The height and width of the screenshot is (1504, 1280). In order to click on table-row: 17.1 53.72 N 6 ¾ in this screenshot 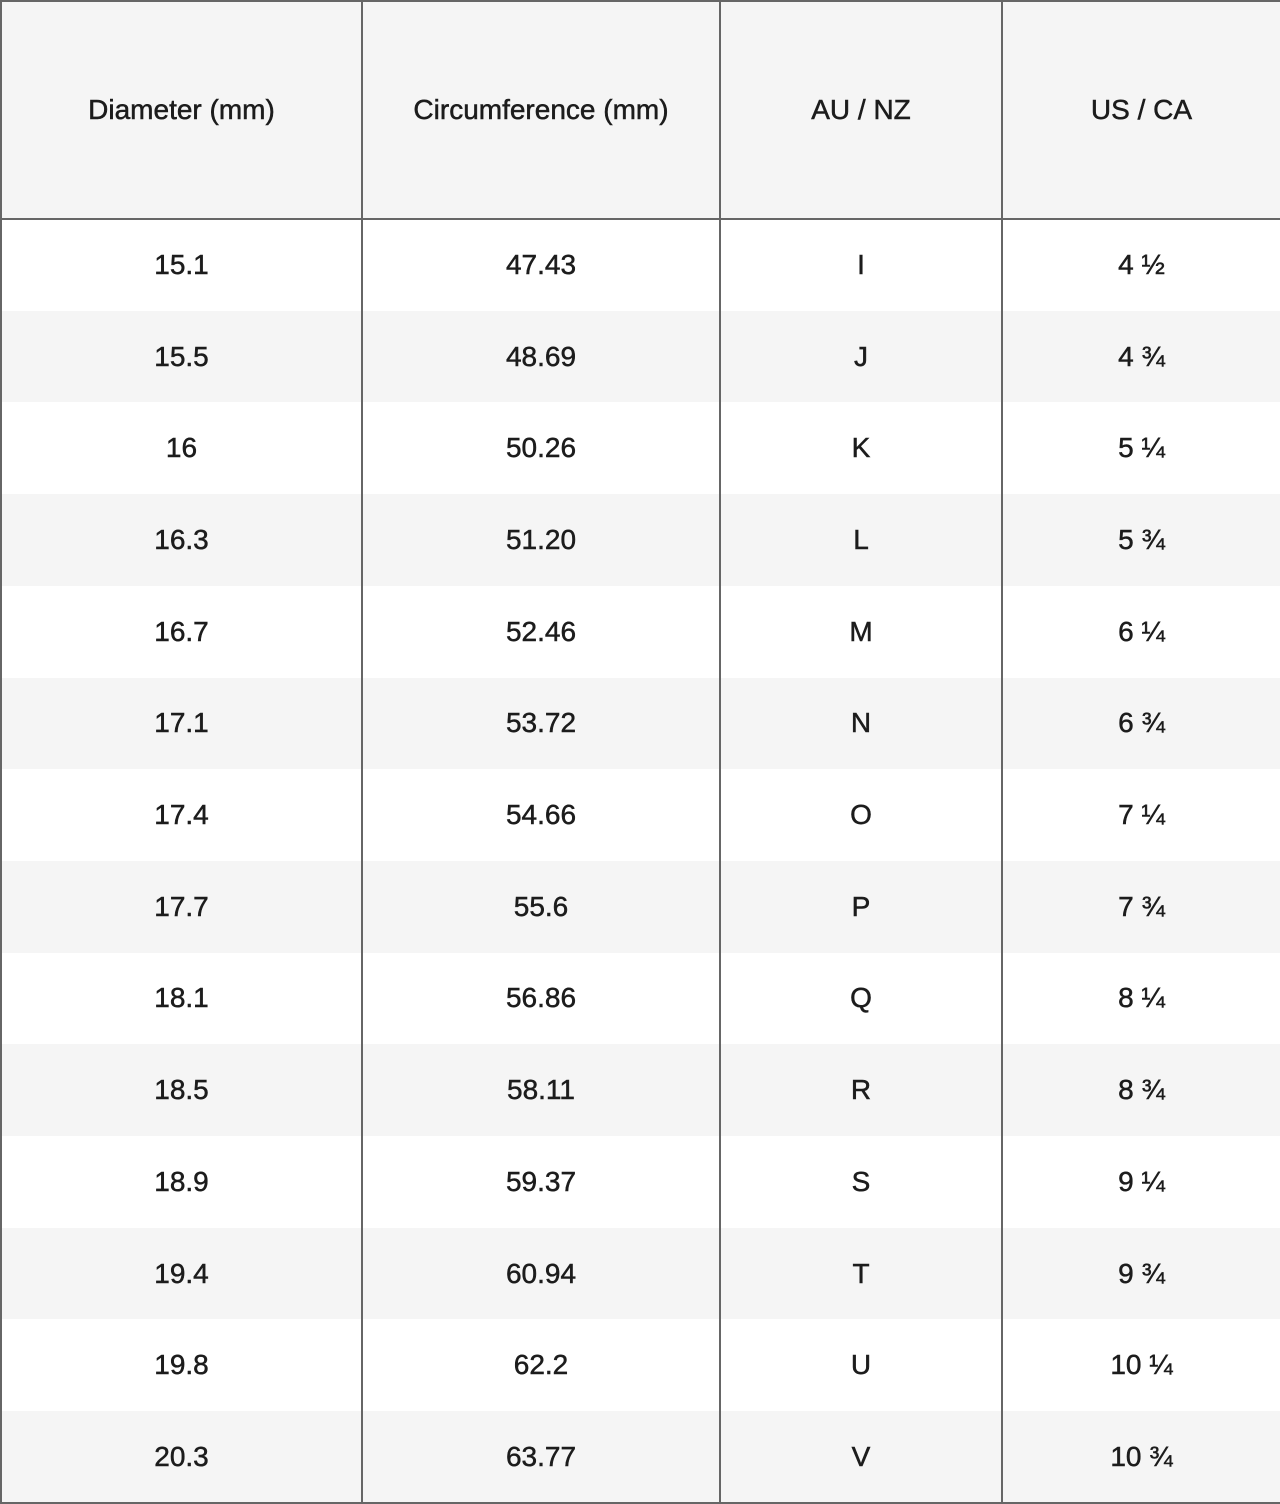, I will do `click(640, 723)`.